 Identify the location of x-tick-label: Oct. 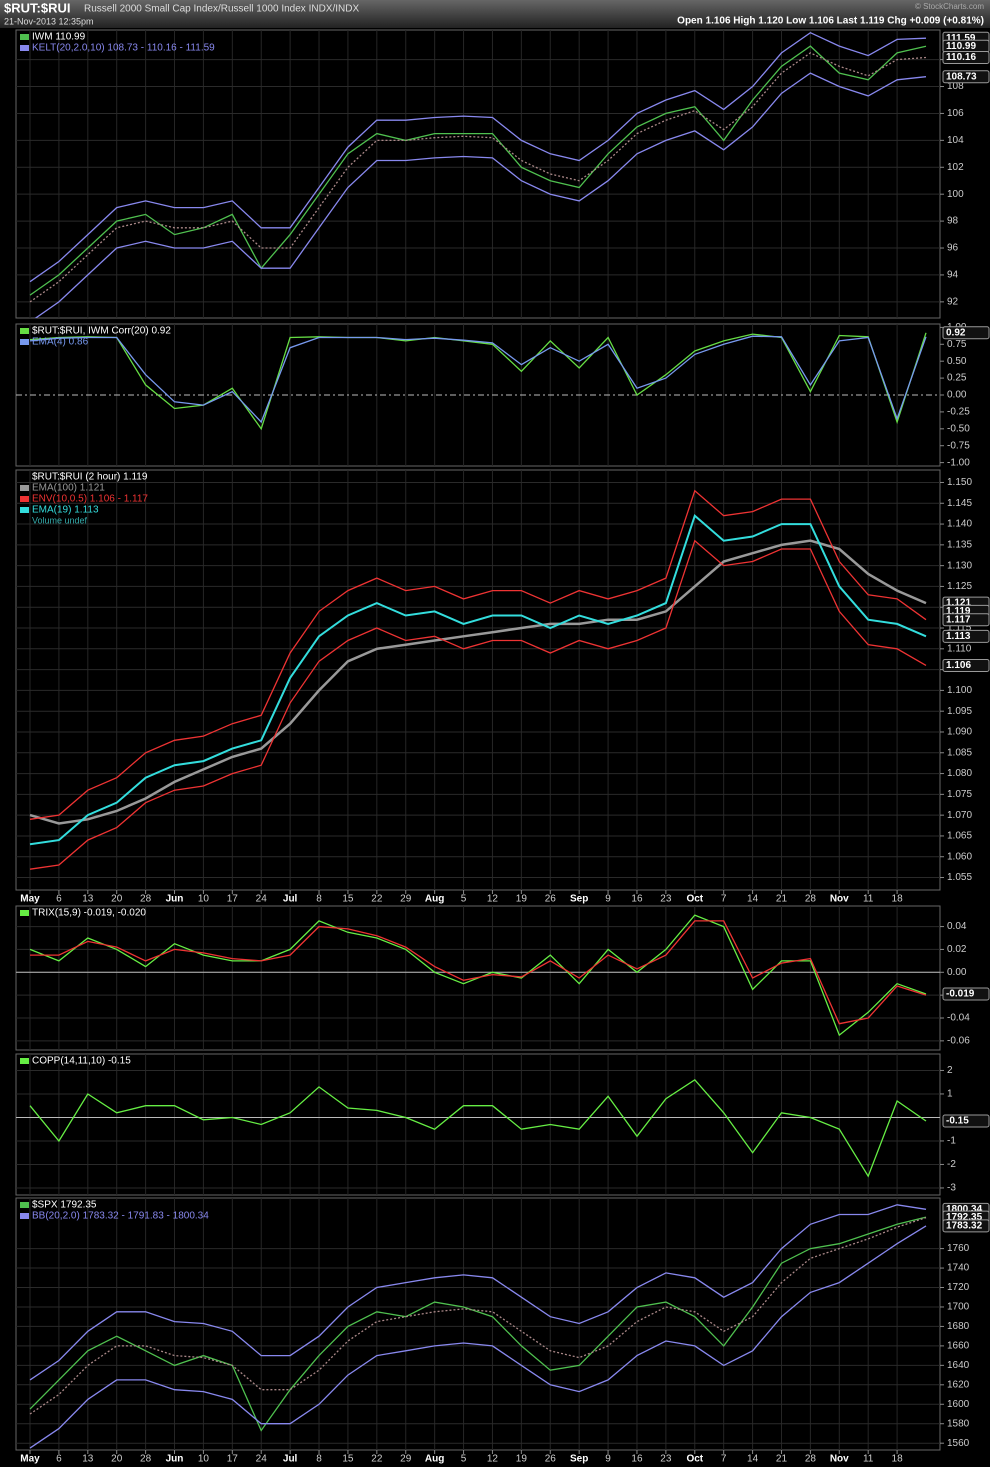
(694, 1459).